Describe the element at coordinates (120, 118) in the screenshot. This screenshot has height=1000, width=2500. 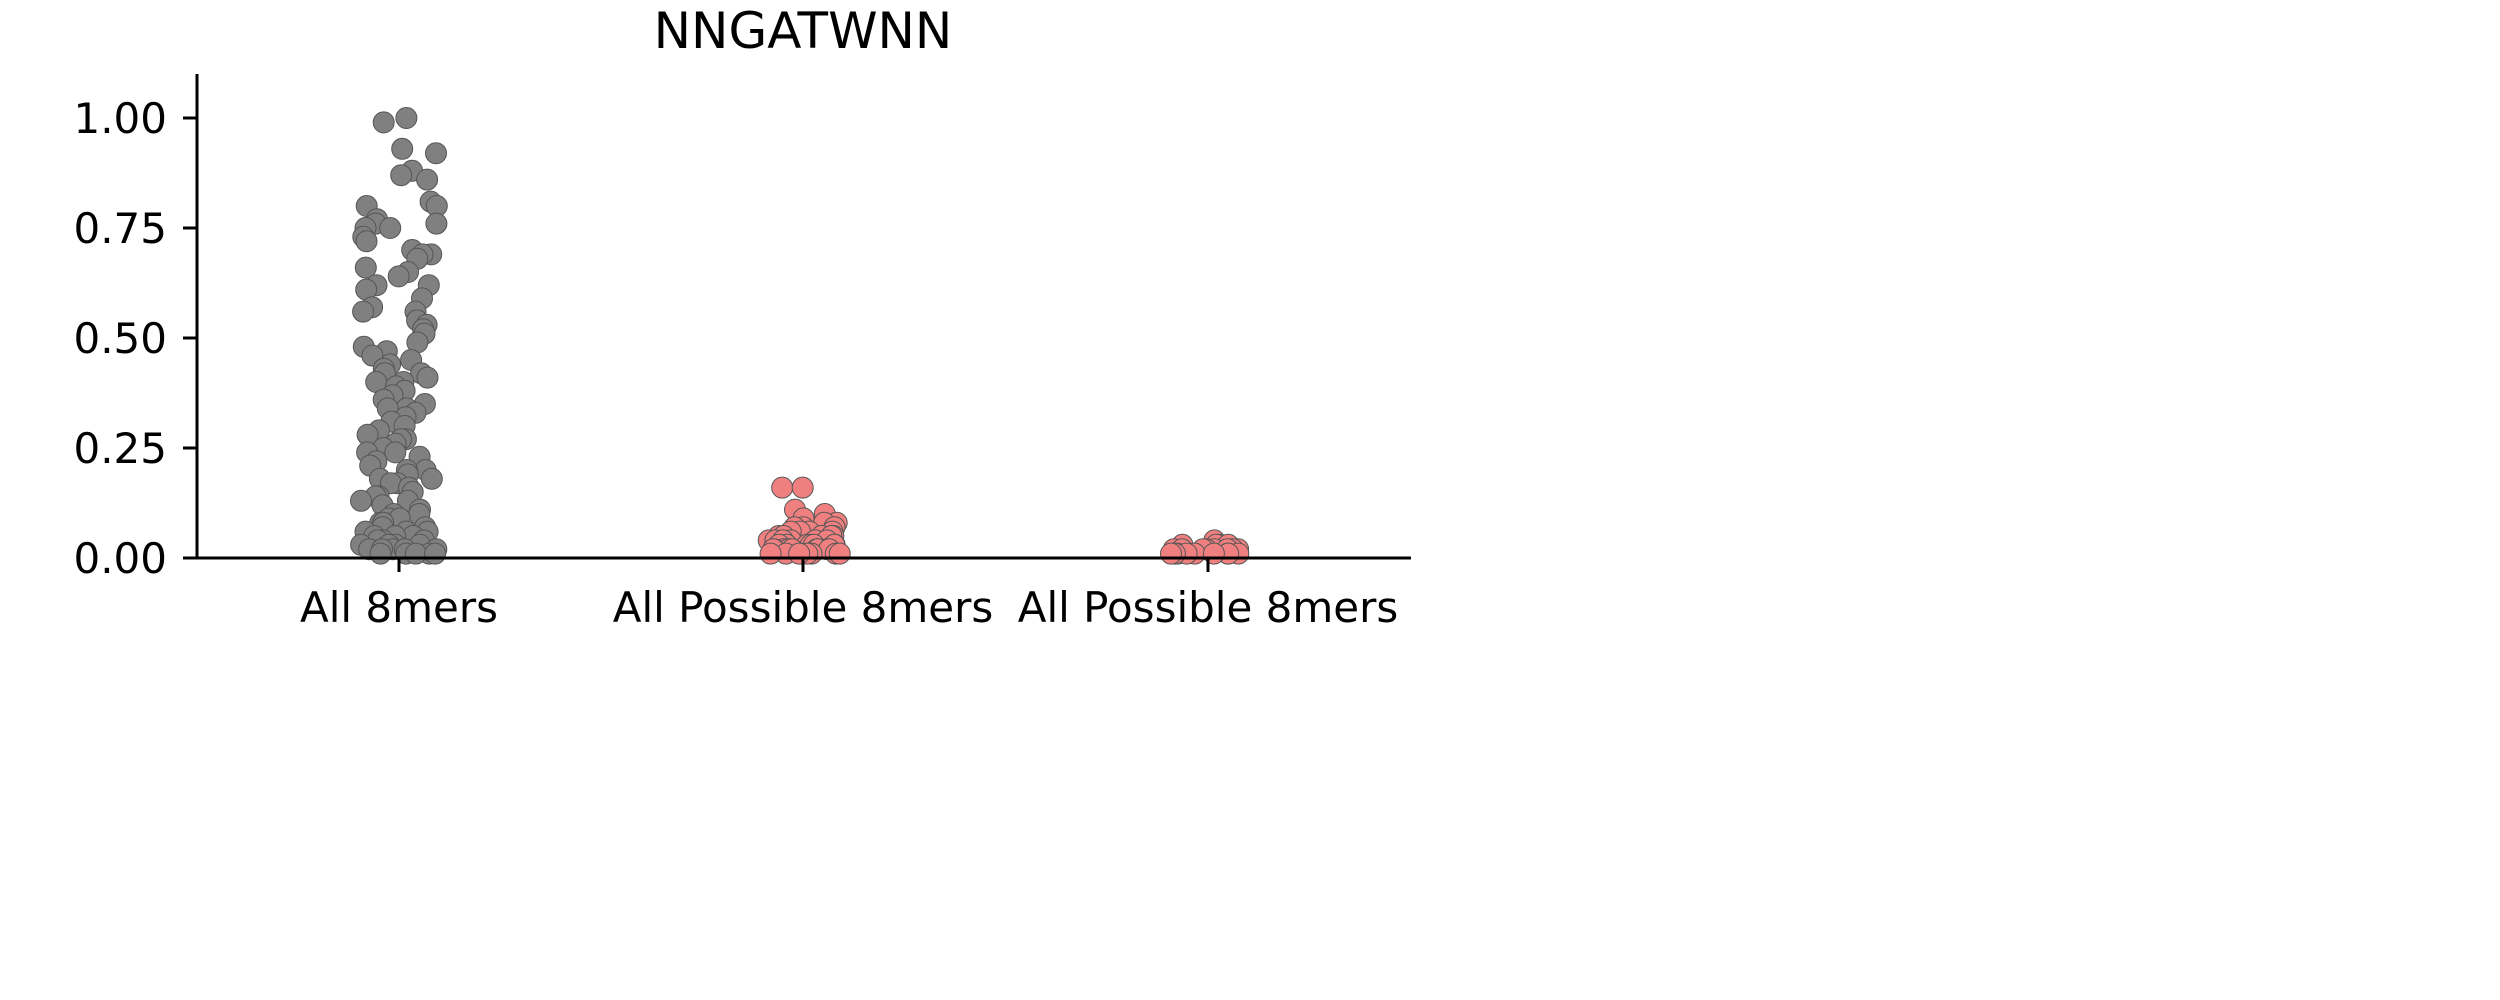
I see `y-tick-label: 1.00` at that location.